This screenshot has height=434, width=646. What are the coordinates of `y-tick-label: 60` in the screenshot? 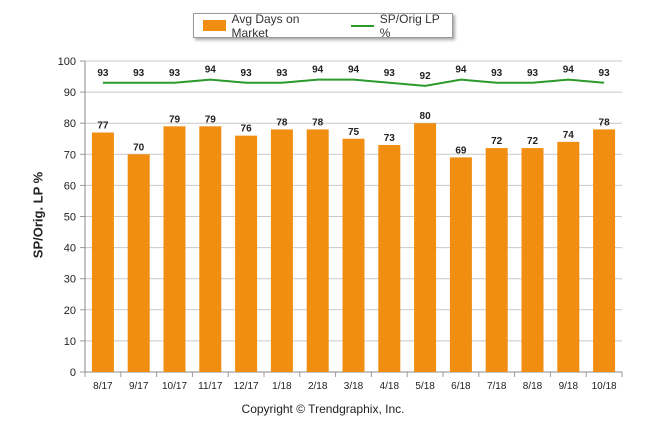 It's located at (70, 186).